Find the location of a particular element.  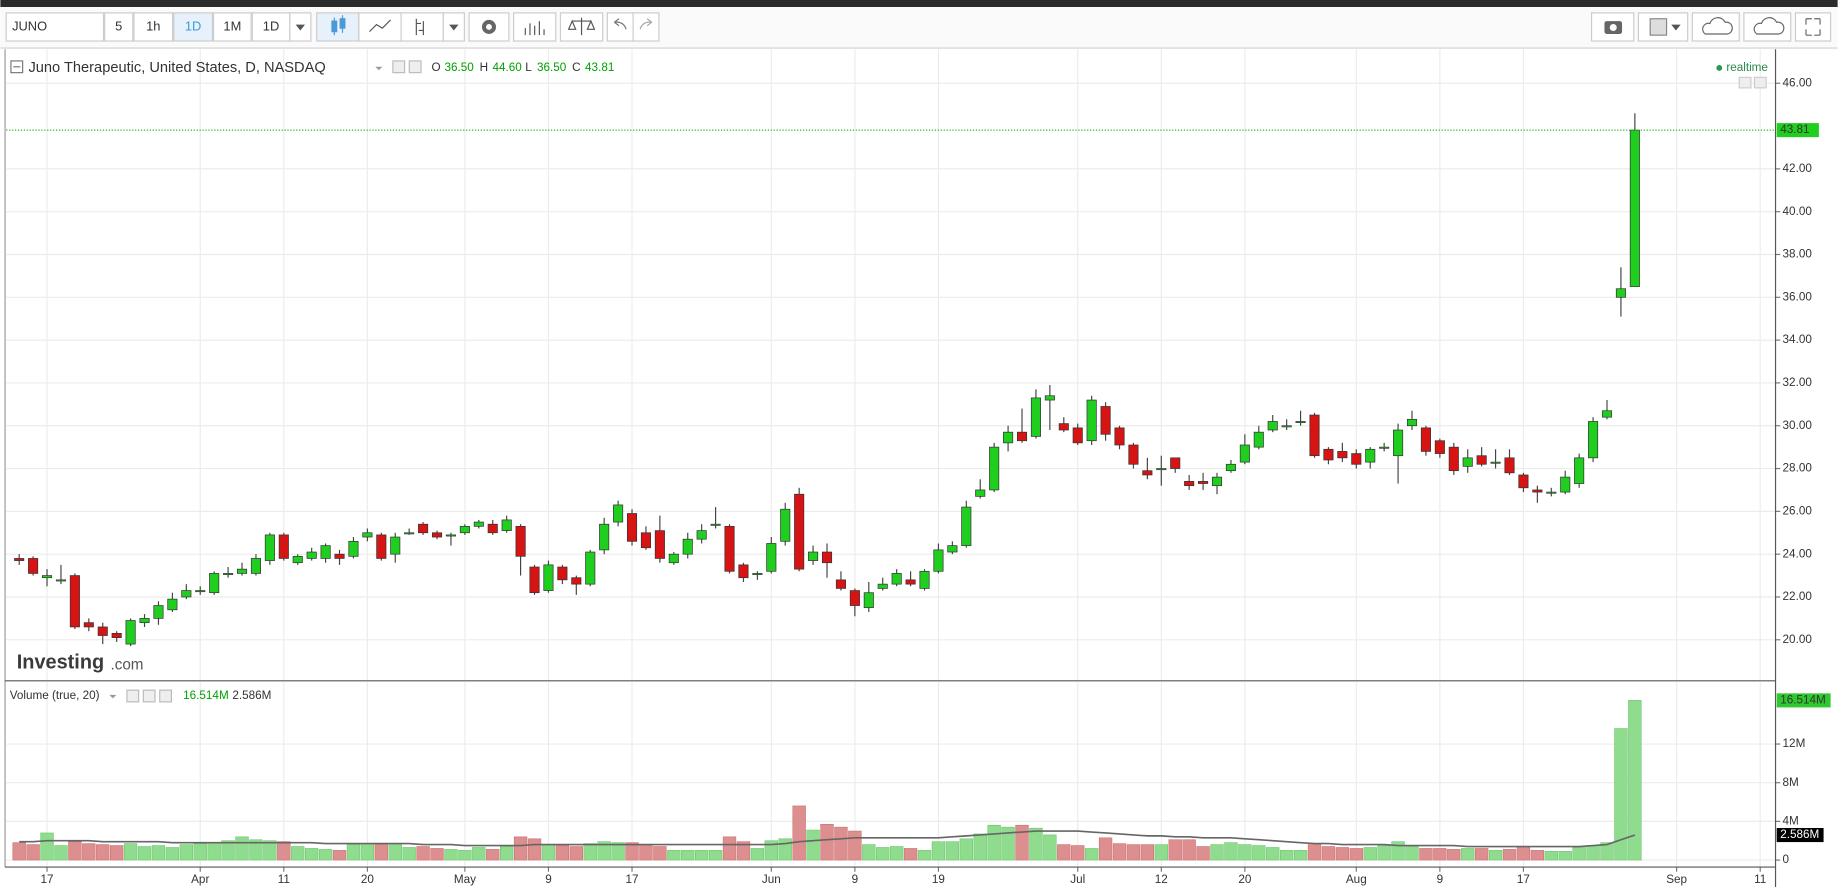

gear-hole is located at coordinates (489, 27).